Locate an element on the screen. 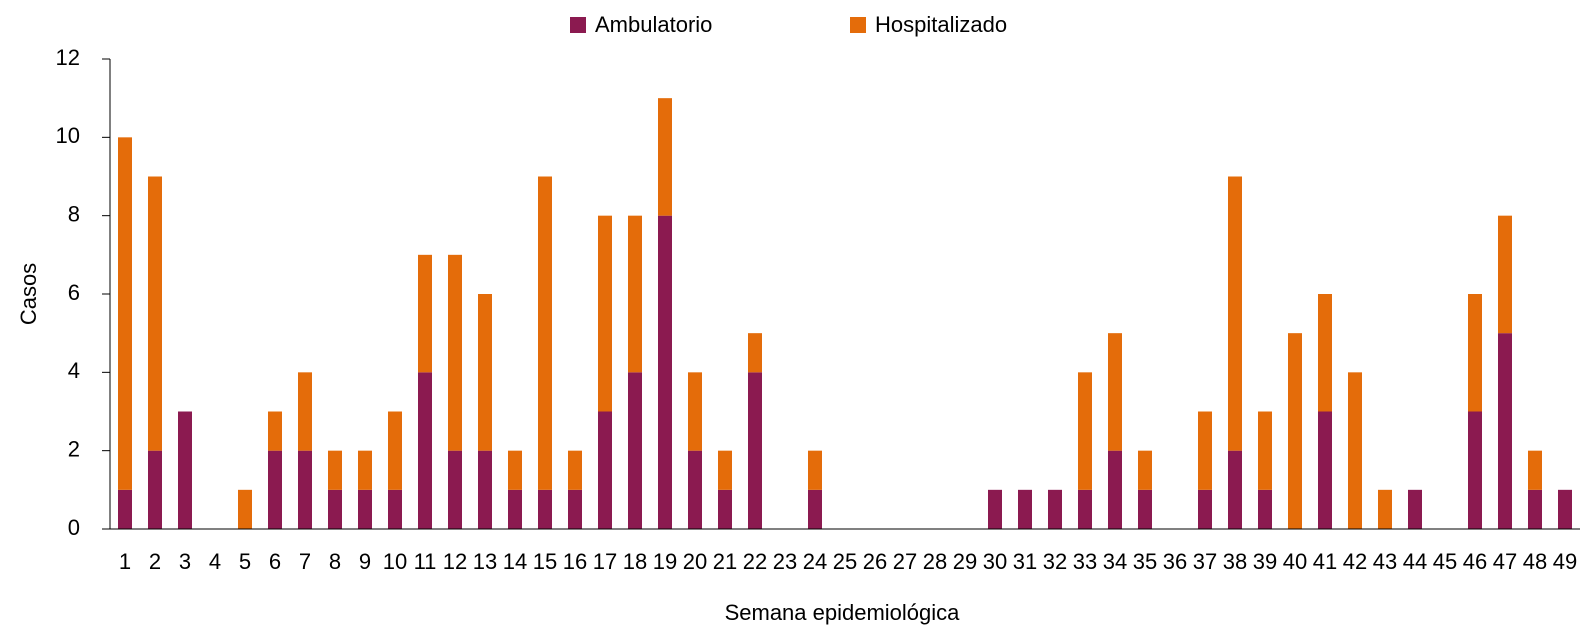 Image resolution: width=1585 pixels, height=637 pixels. x-tick-label: 19 is located at coordinates (665, 561).